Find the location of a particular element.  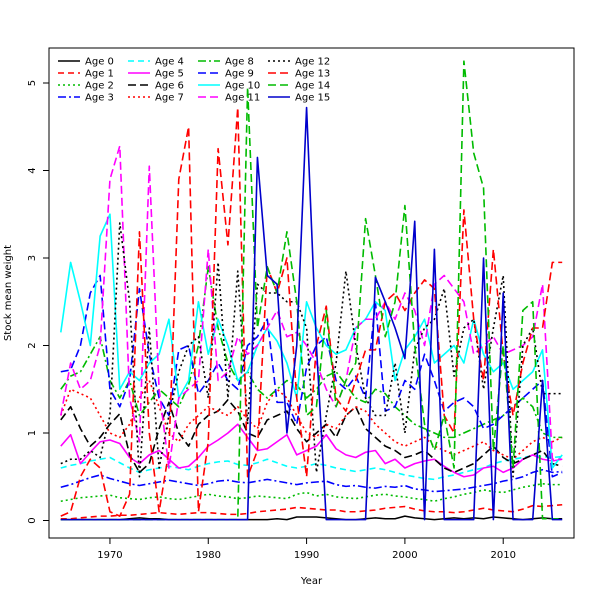

y-axis-title: Stock mean weight is located at coordinates (8, 293).